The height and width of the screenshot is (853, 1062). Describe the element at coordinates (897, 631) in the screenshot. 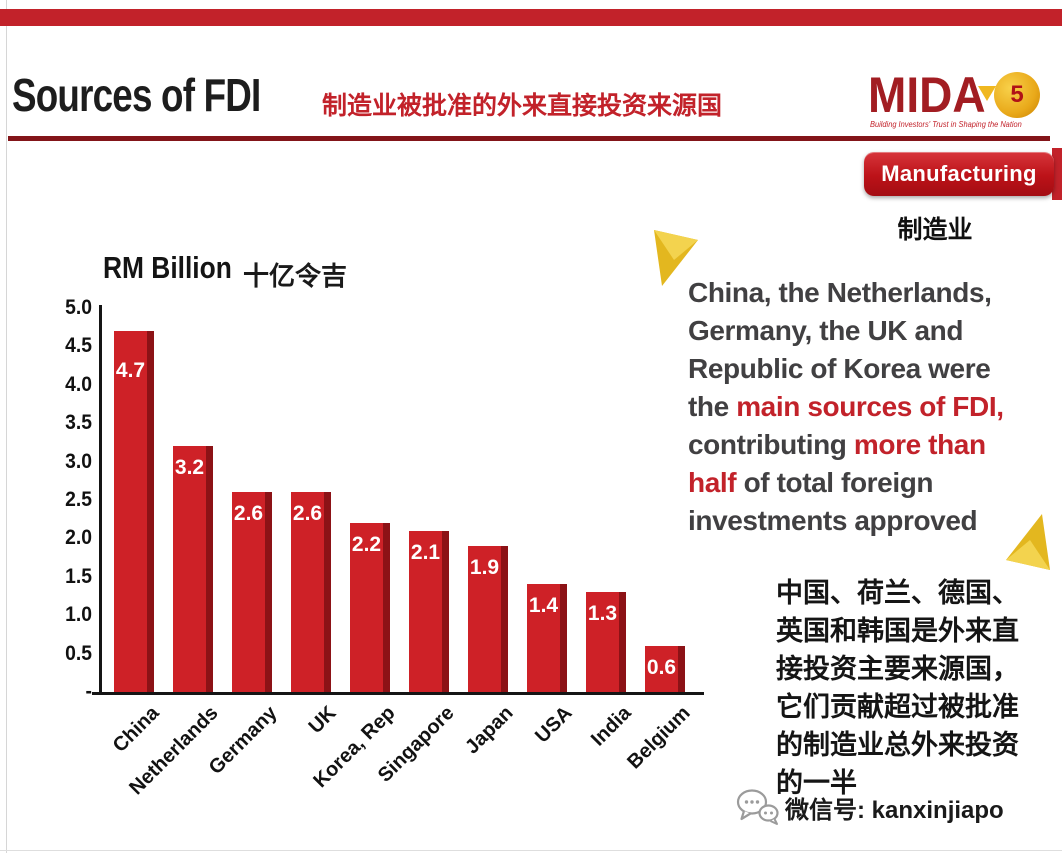

I see `annotation-zh-line: 英国和韩国是外来直` at that location.